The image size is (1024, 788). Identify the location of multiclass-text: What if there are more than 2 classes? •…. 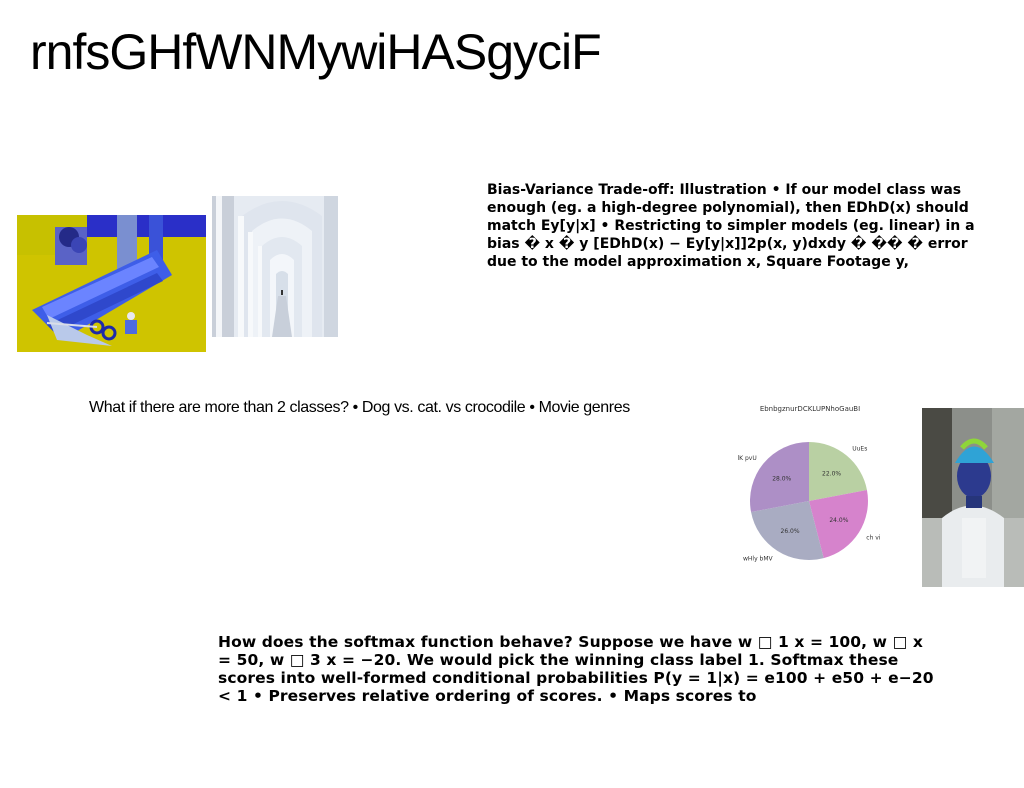
(359, 408).